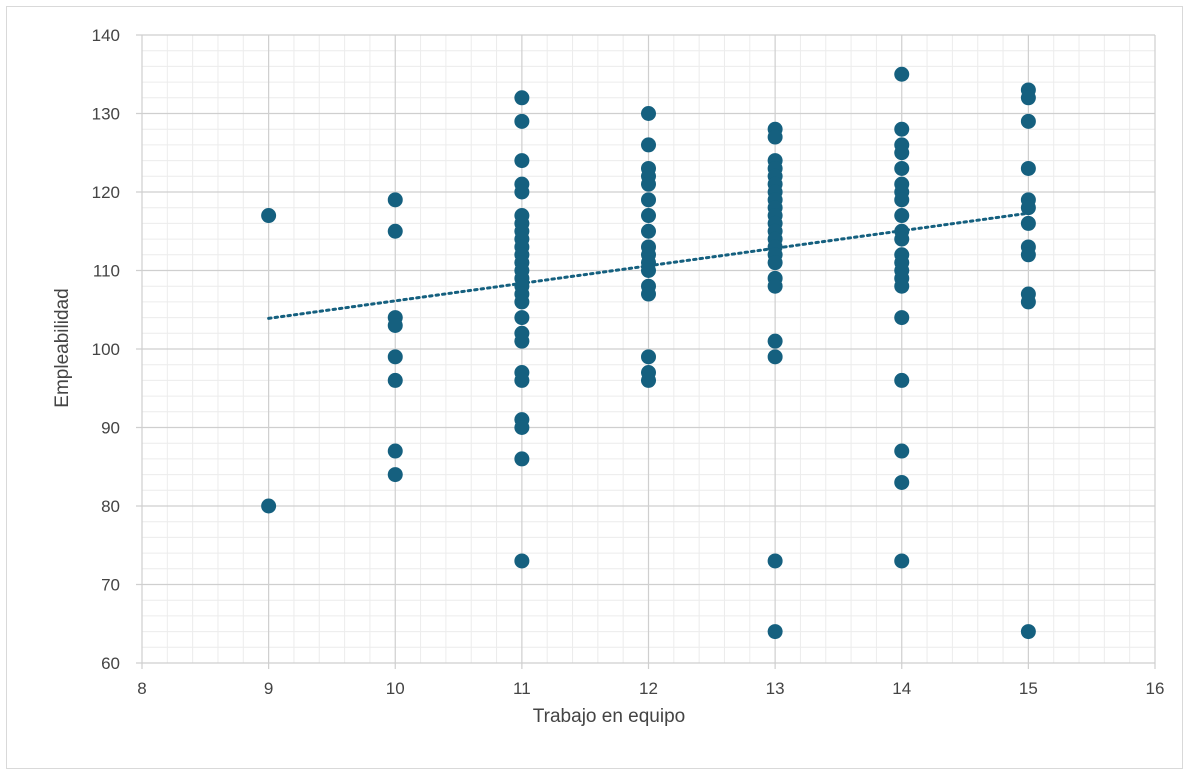 This screenshot has width=1189, height=775. Describe the element at coordinates (901, 688) in the screenshot. I see `x-tick-label: 14` at that location.